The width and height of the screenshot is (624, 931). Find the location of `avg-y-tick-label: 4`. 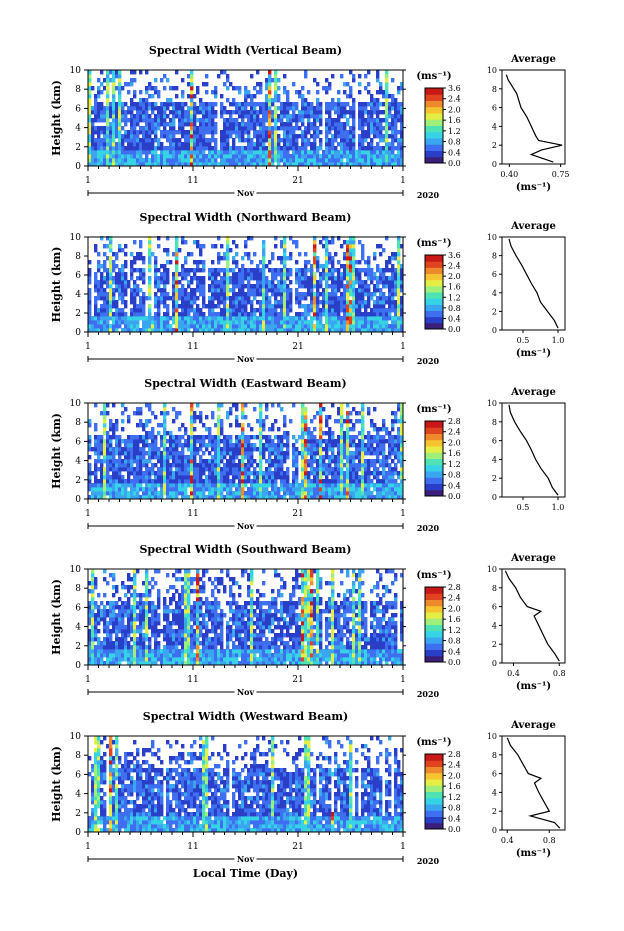

avg-y-tick-label: 4 is located at coordinates (494, 126).